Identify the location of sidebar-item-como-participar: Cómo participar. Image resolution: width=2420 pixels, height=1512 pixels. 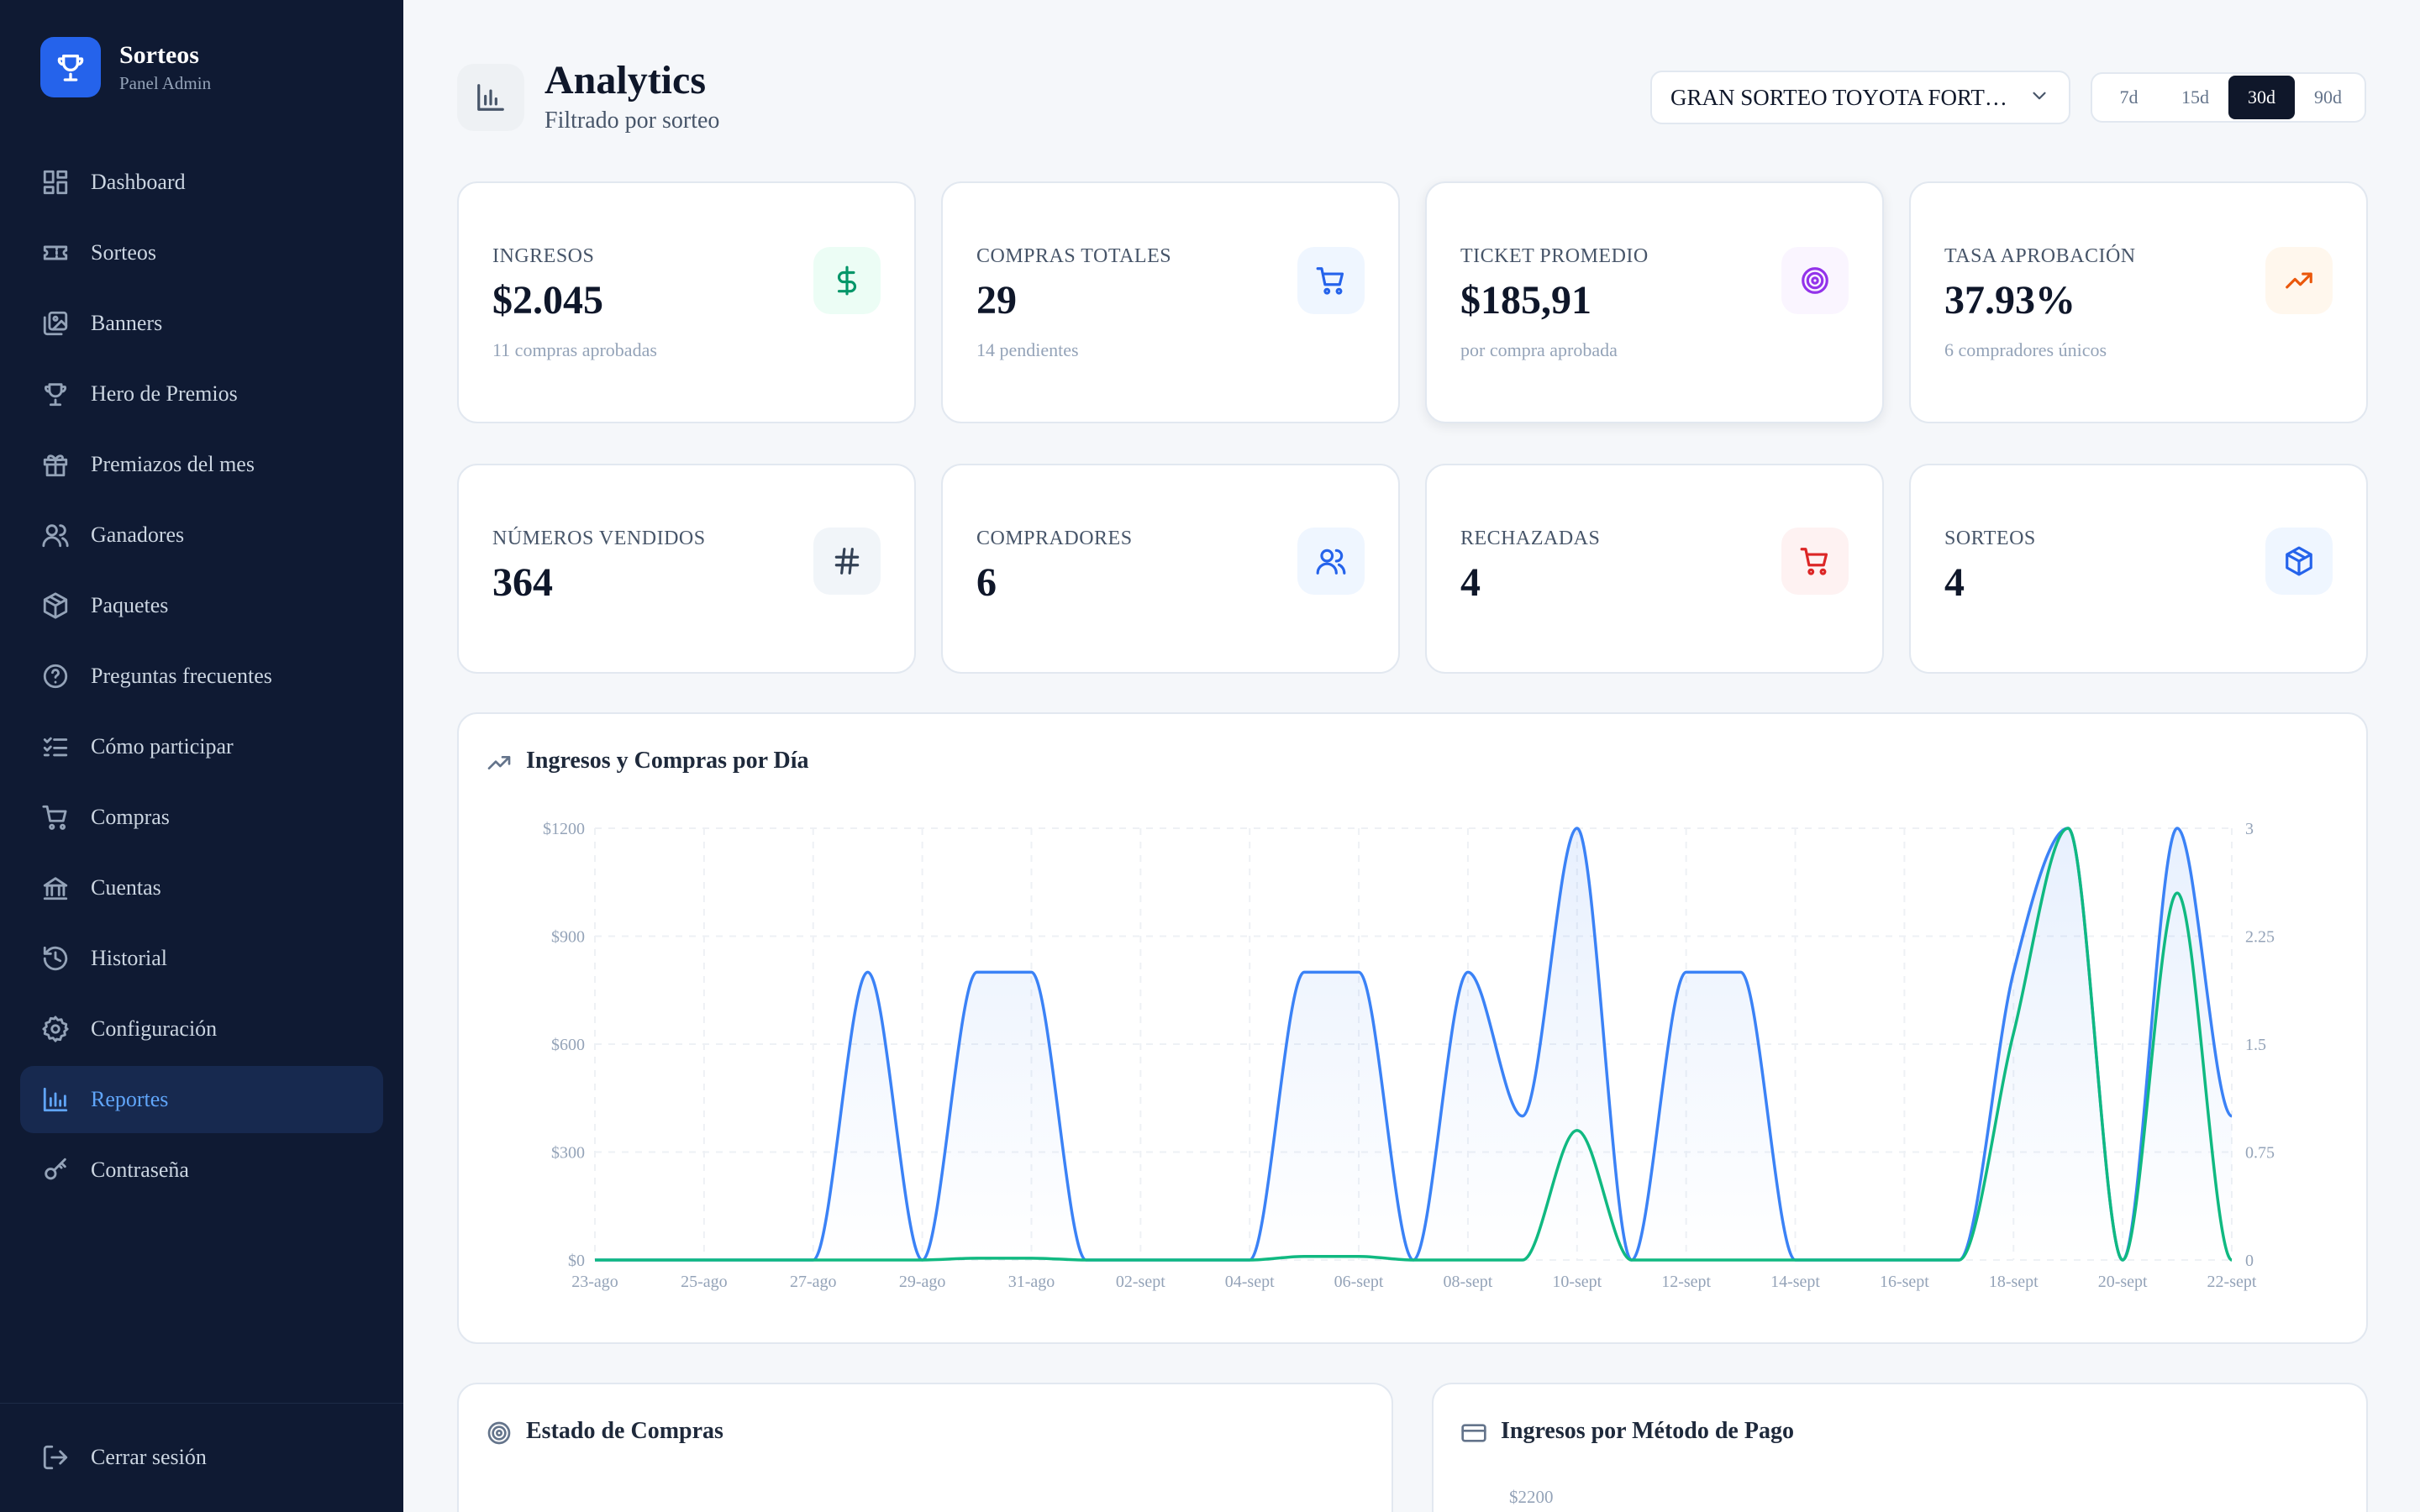
(202, 746).